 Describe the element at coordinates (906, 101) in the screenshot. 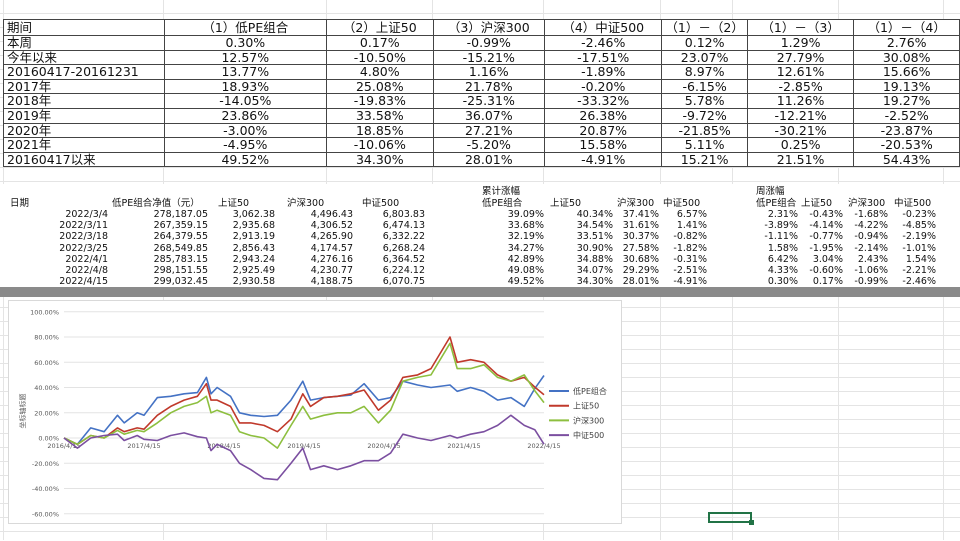

I see `value-cell: 19.27%` at that location.